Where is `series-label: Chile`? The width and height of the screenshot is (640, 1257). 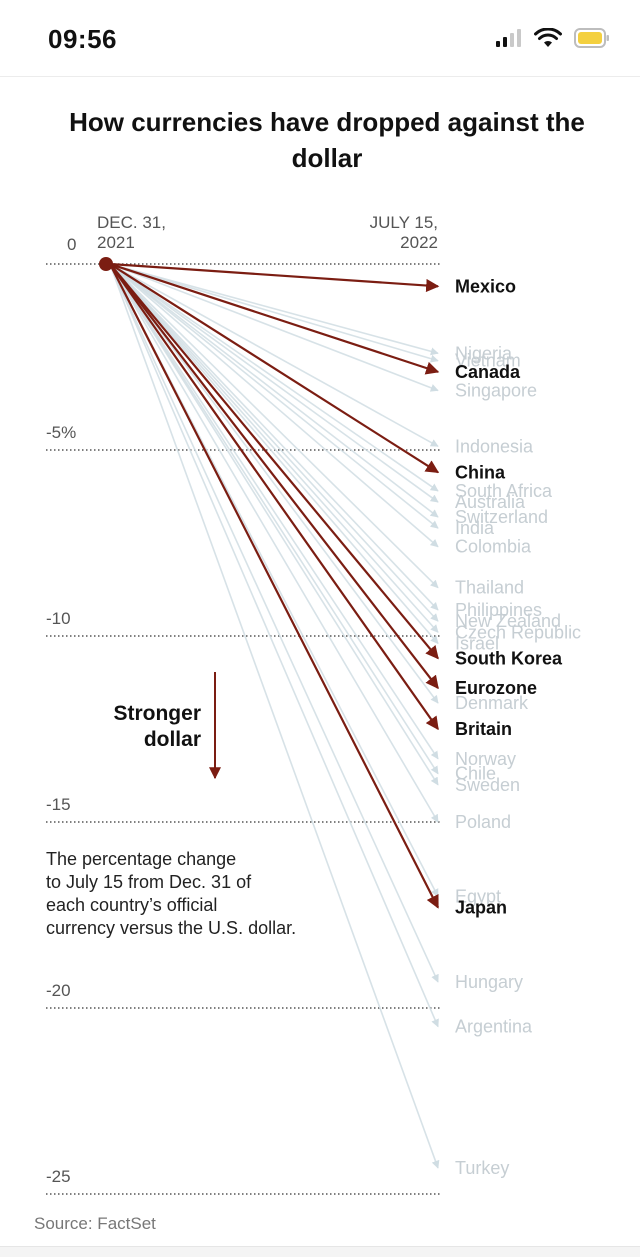
series-label: Chile is located at coordinates (475, 774).